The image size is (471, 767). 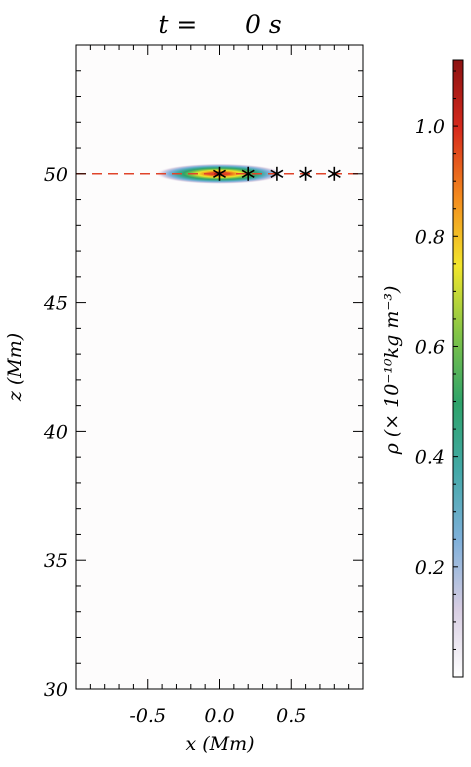 I want to click on y-tick-label: 35, so click(x=56, y=561).